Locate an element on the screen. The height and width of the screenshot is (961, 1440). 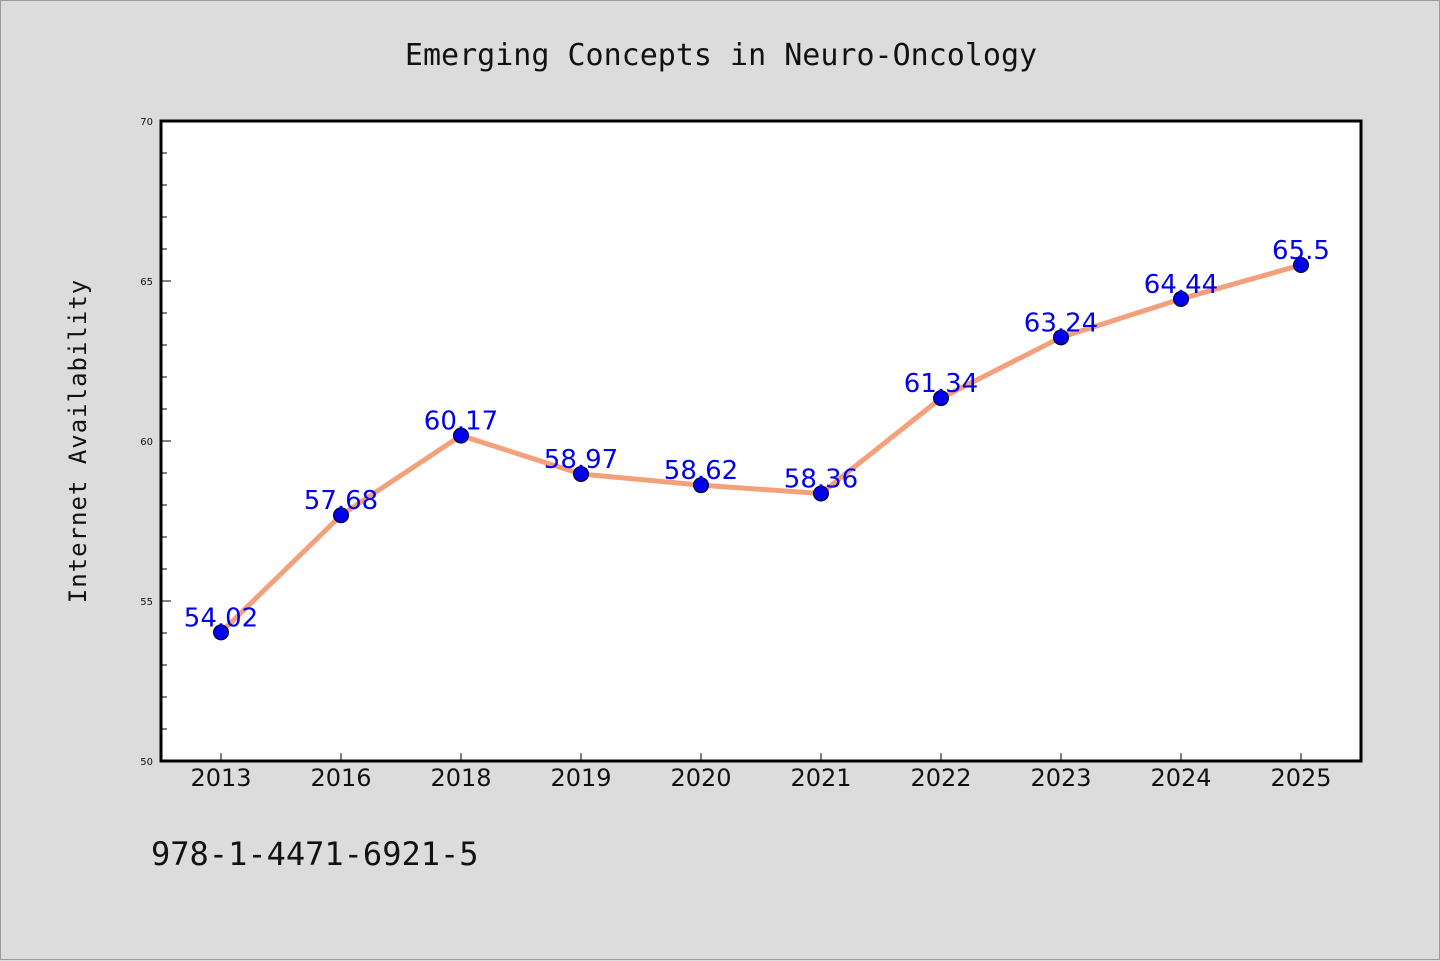
x-tick-label: 2018 is located at coordinates (460, 778).